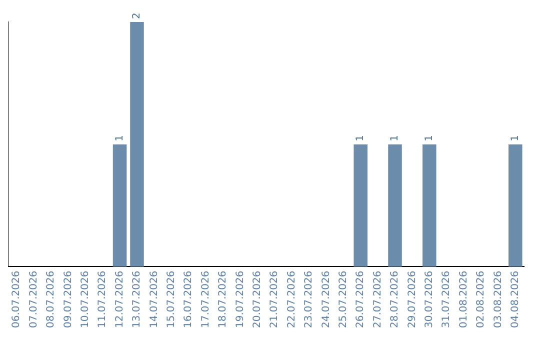 Image resolution: width=540 pixels, height=340 pixels. What do you see at coordinates (498, 299) in the screenshot?
I see `x-tick-label: 03.08.2026` at bounding box center [498, 299].